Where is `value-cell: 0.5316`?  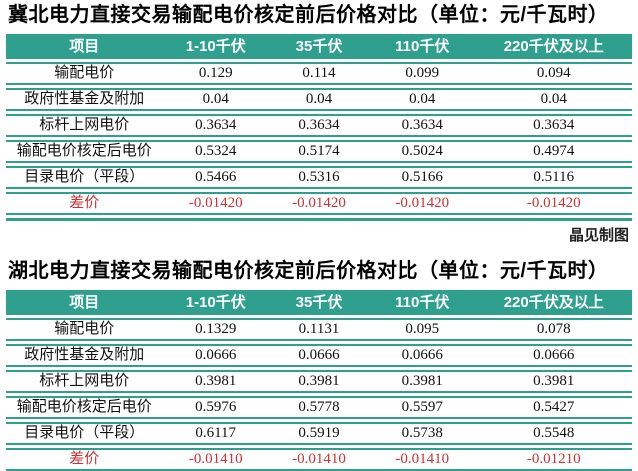
value-cell: 0.5316 is located at coordinates (319, 177).